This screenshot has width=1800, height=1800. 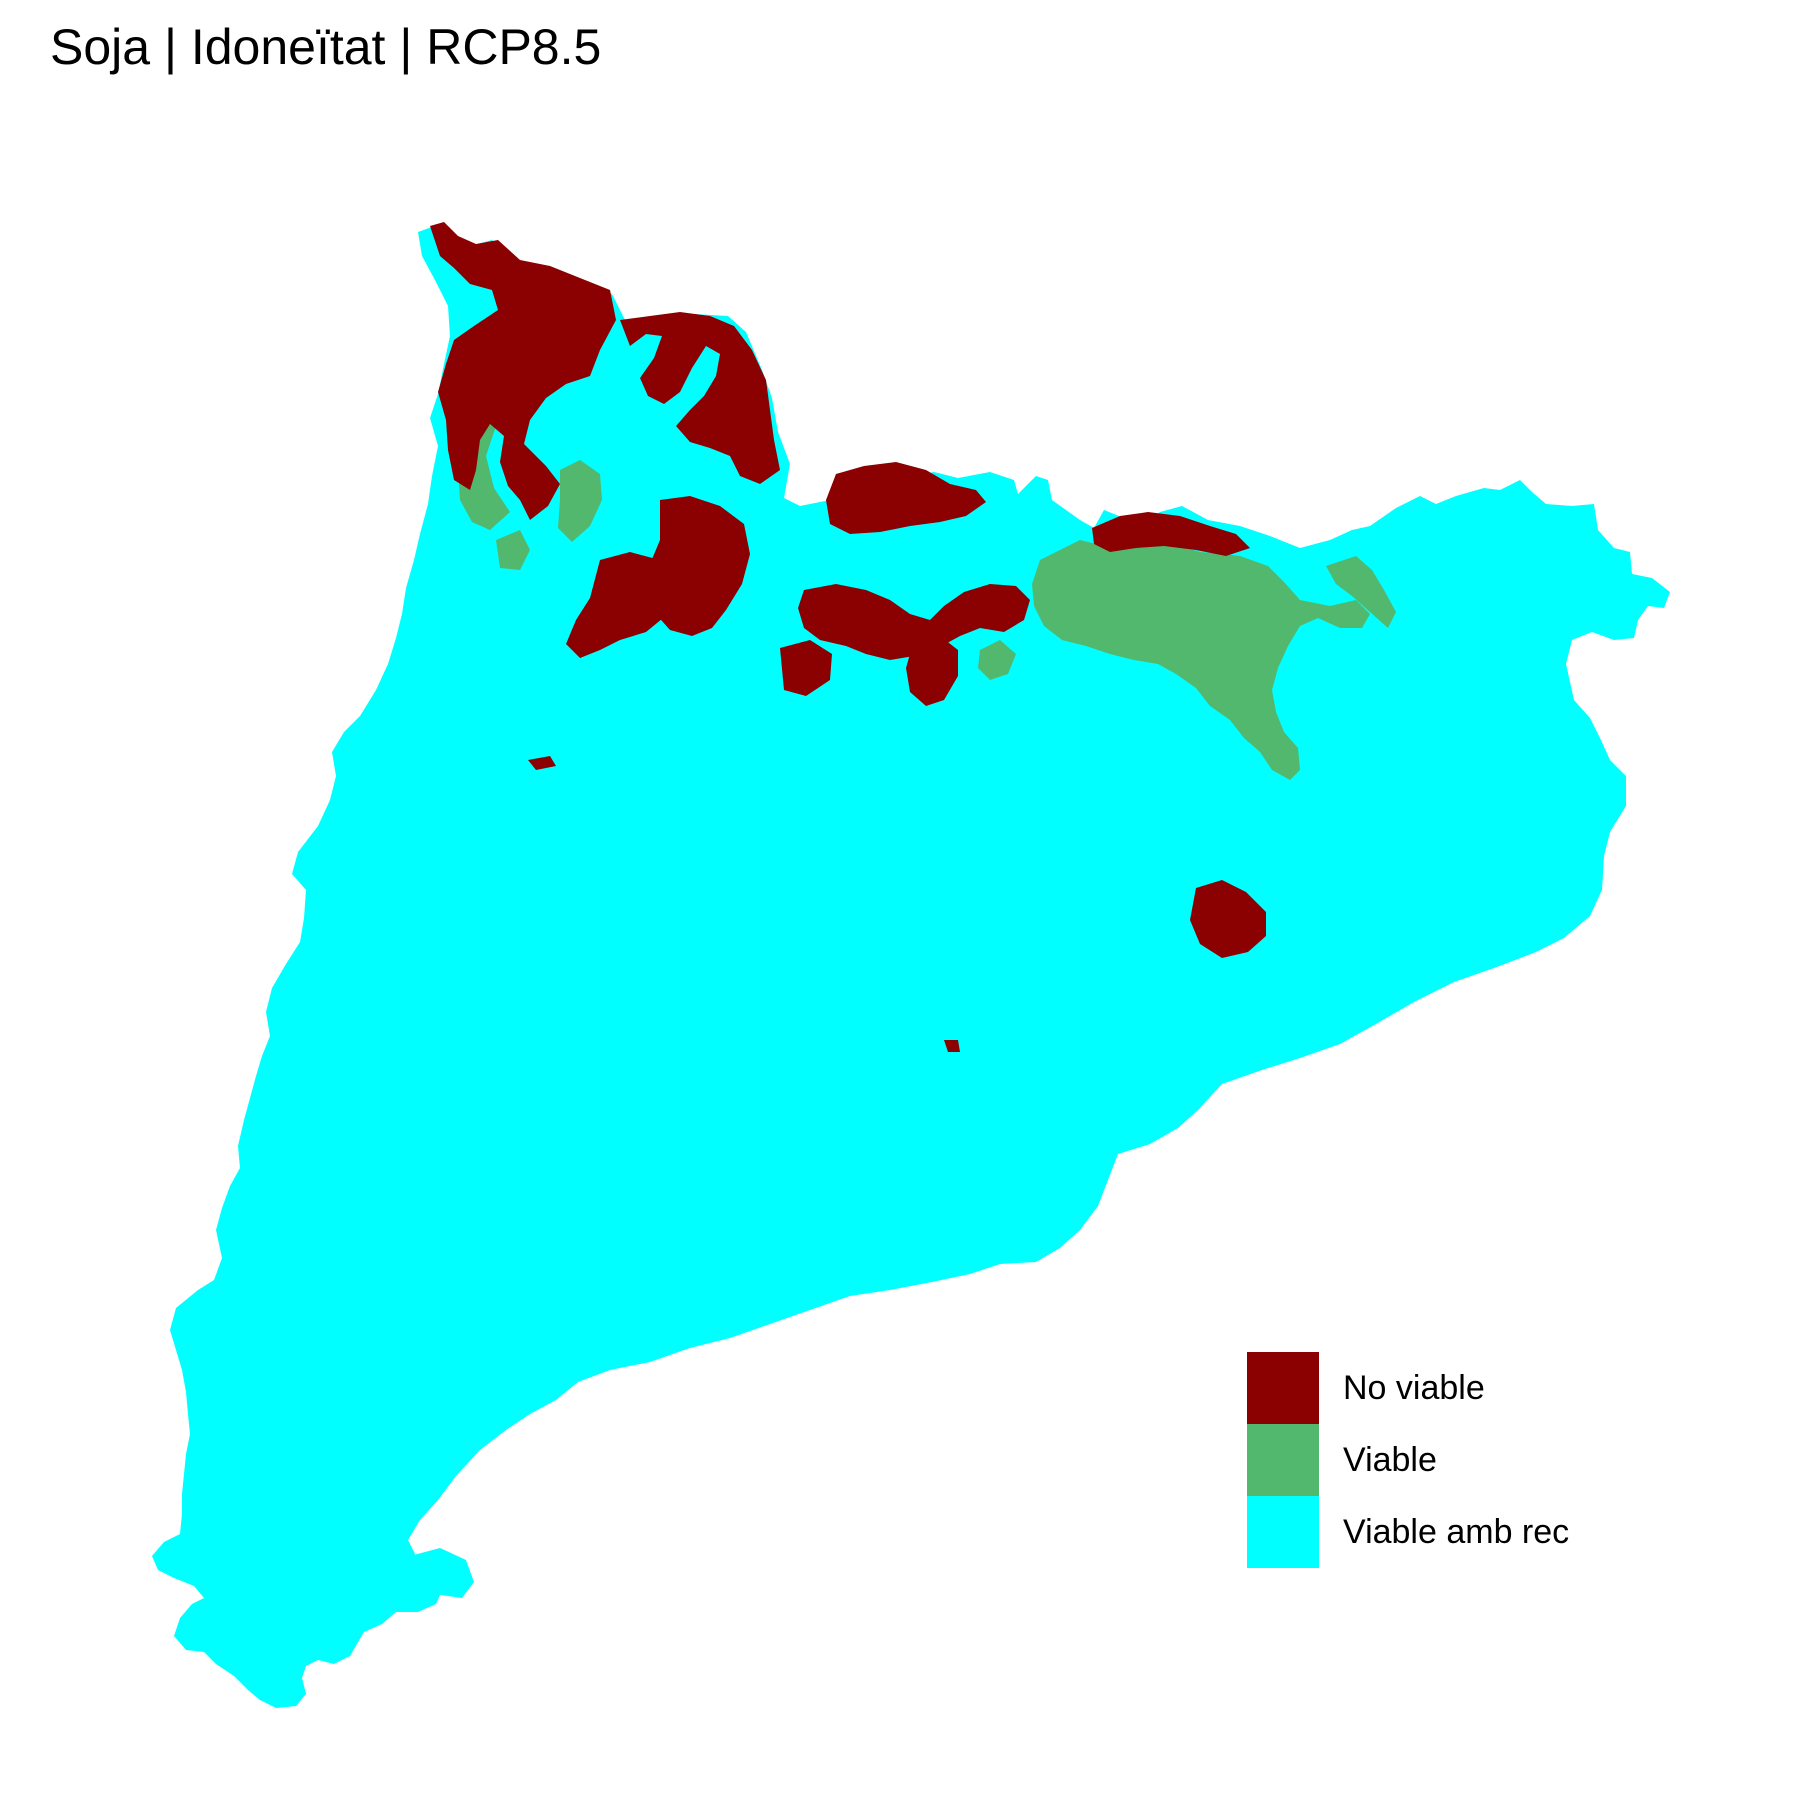 What do you see at coordinates (1283, 1388) in the screenshot?
I see `legend-swatch-no-viable` at bounding box center [1283, 1388].